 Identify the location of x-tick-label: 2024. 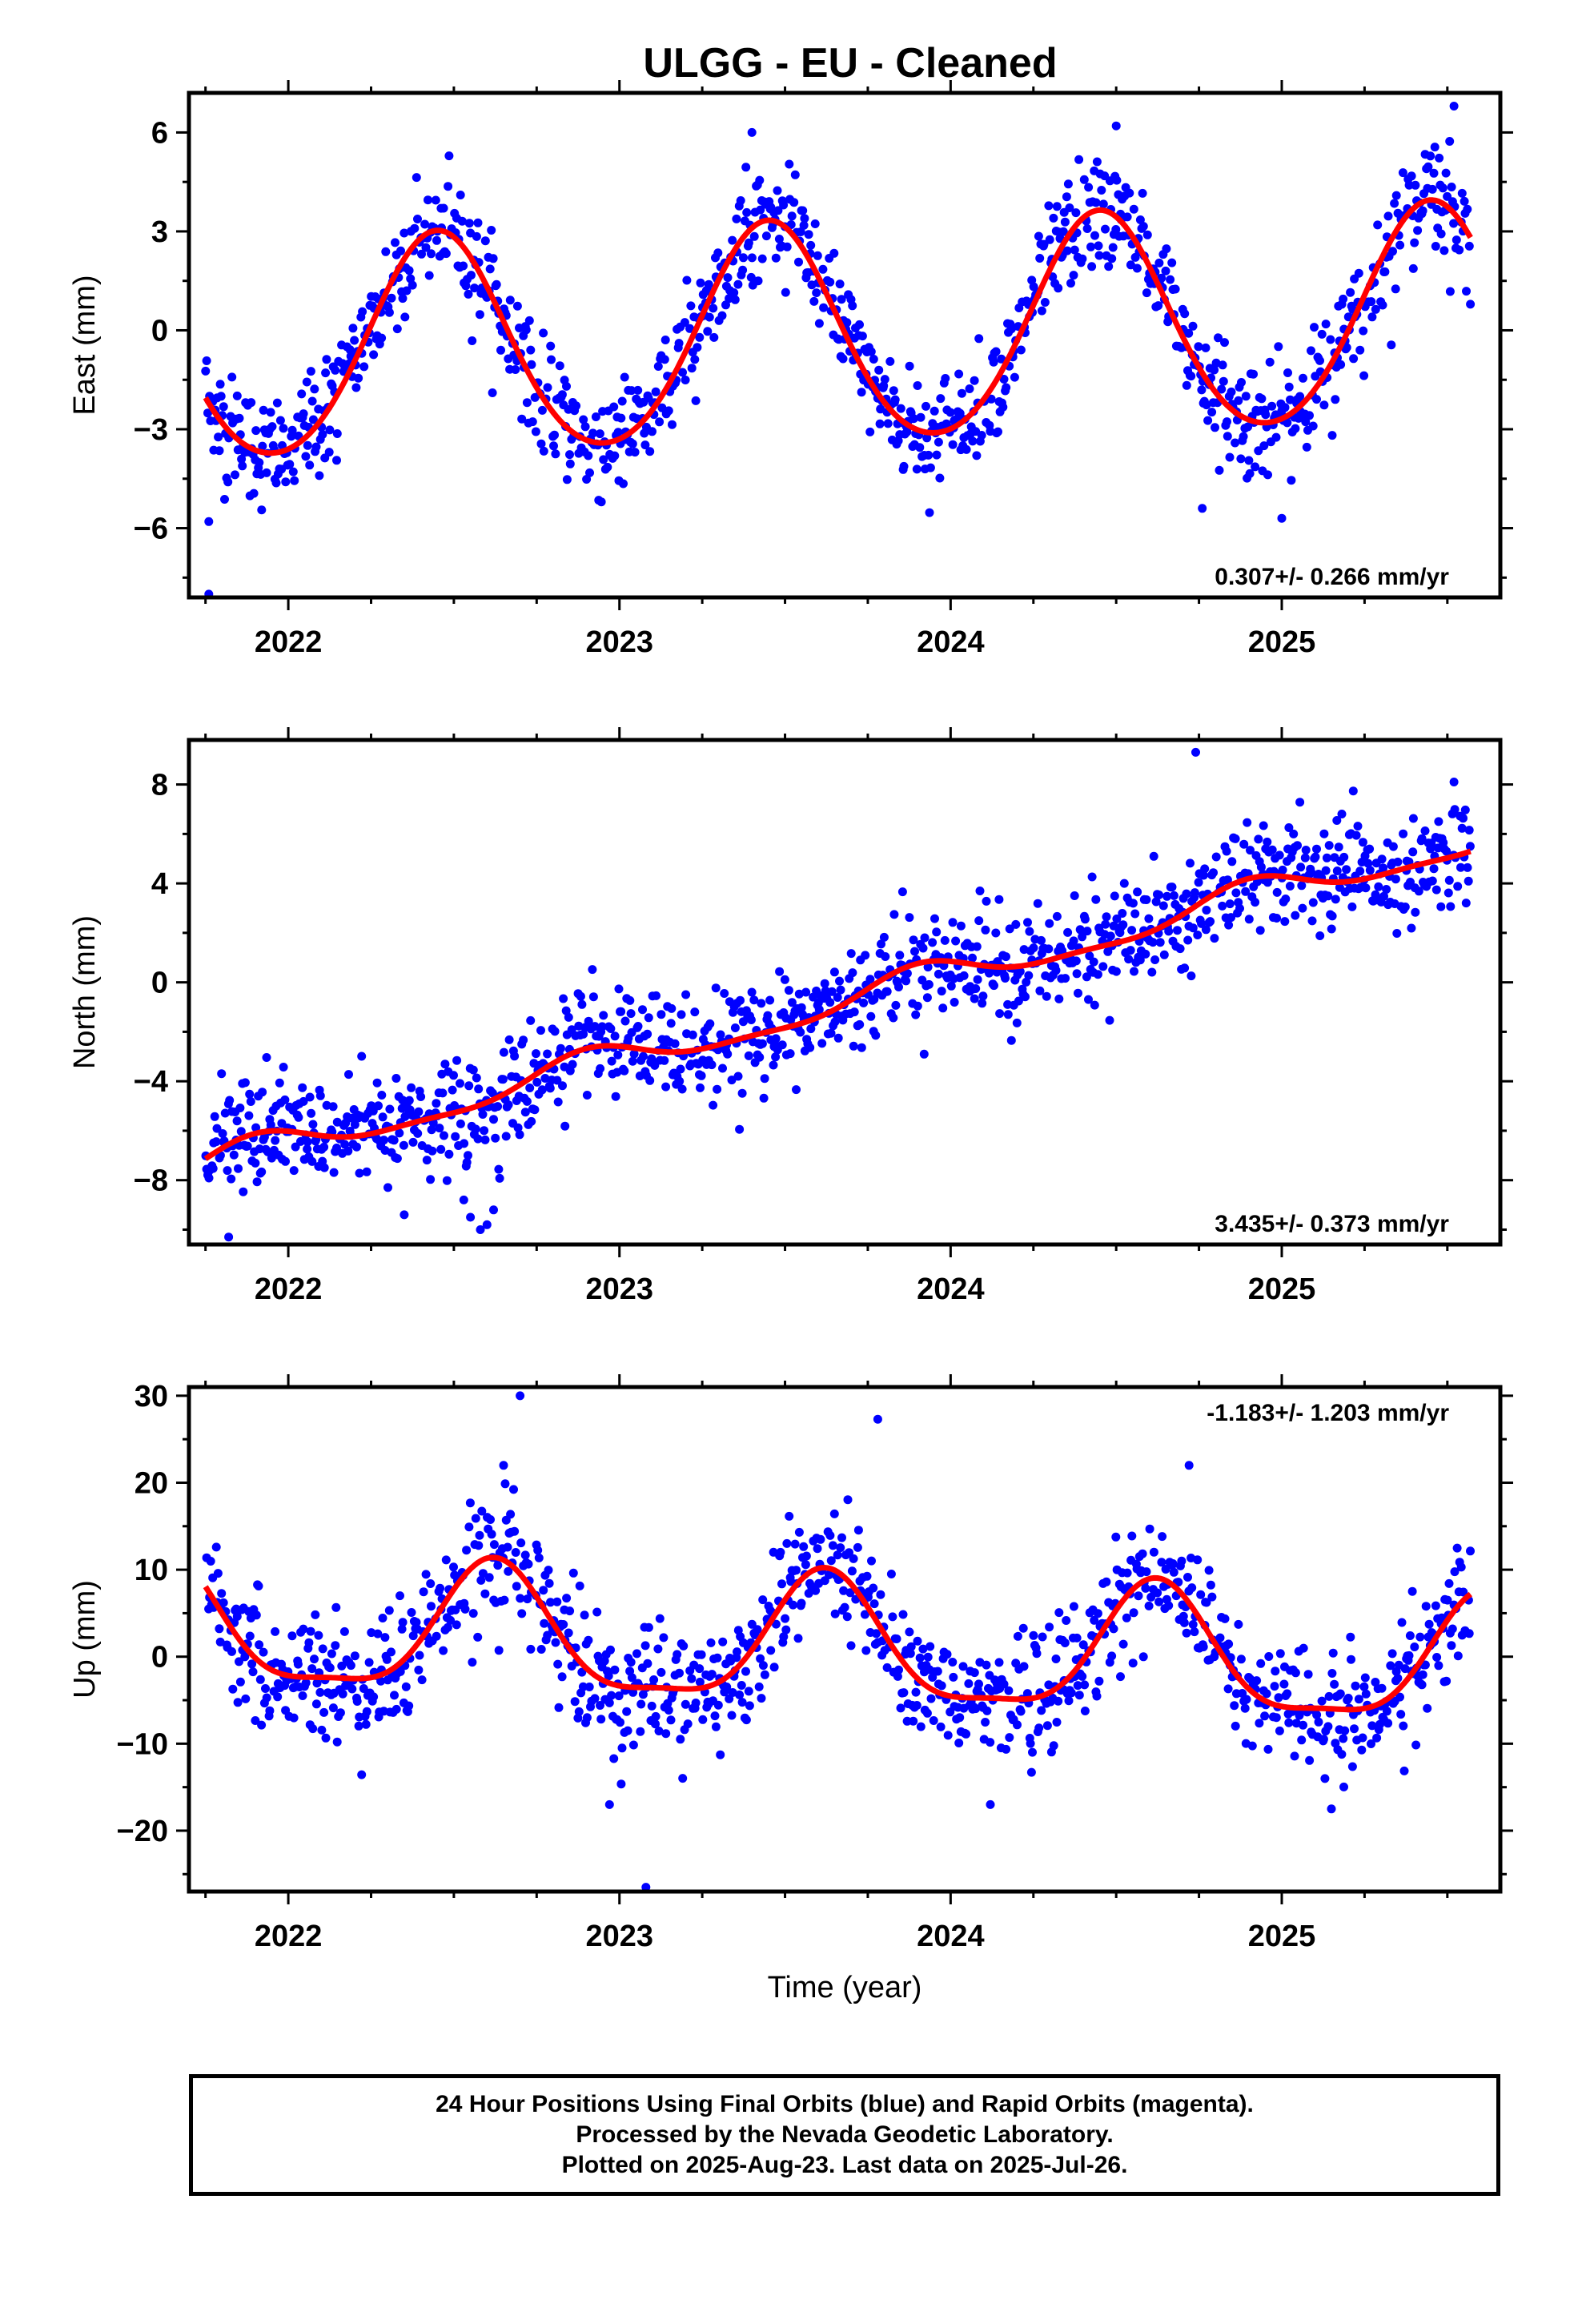
(951, 1289).